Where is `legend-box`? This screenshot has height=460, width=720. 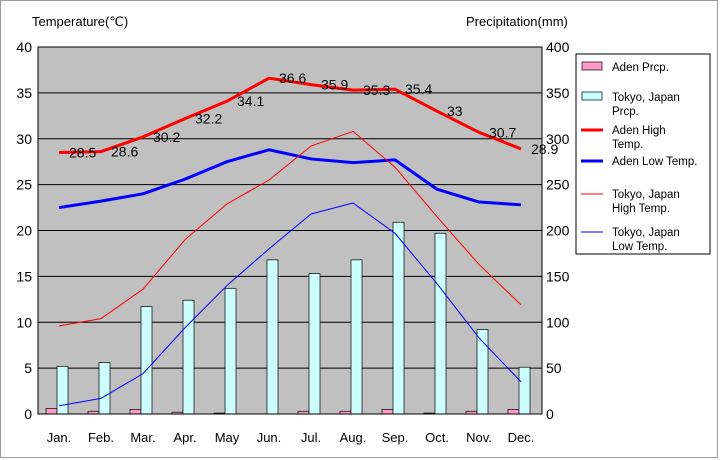
legend-box is located at coordinates (643, 154).